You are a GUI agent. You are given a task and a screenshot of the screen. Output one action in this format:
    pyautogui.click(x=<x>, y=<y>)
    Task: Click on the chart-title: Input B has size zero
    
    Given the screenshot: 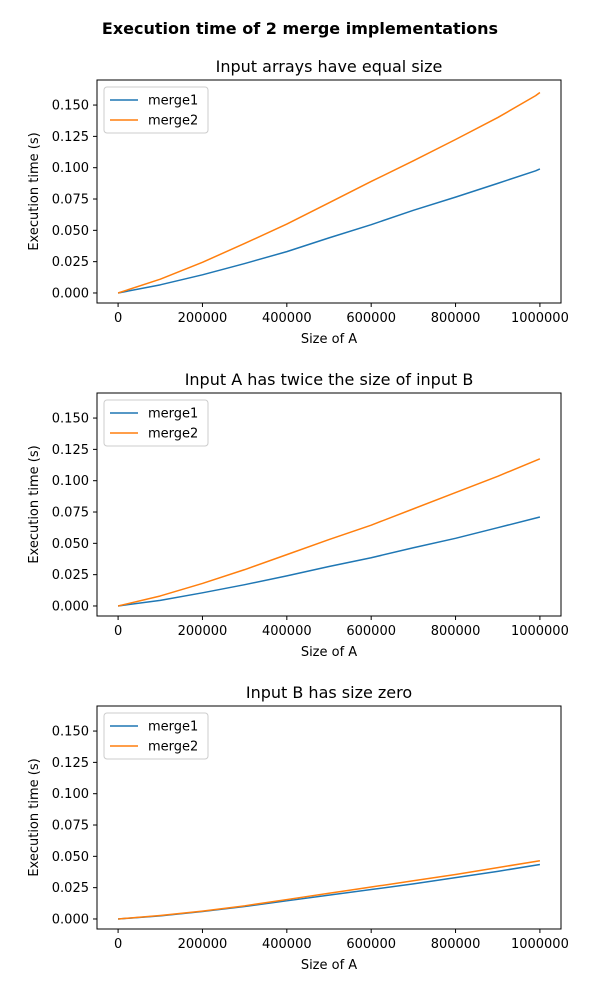 What is the action you would take?
    pyautogui.click(x=329, y=692)
    